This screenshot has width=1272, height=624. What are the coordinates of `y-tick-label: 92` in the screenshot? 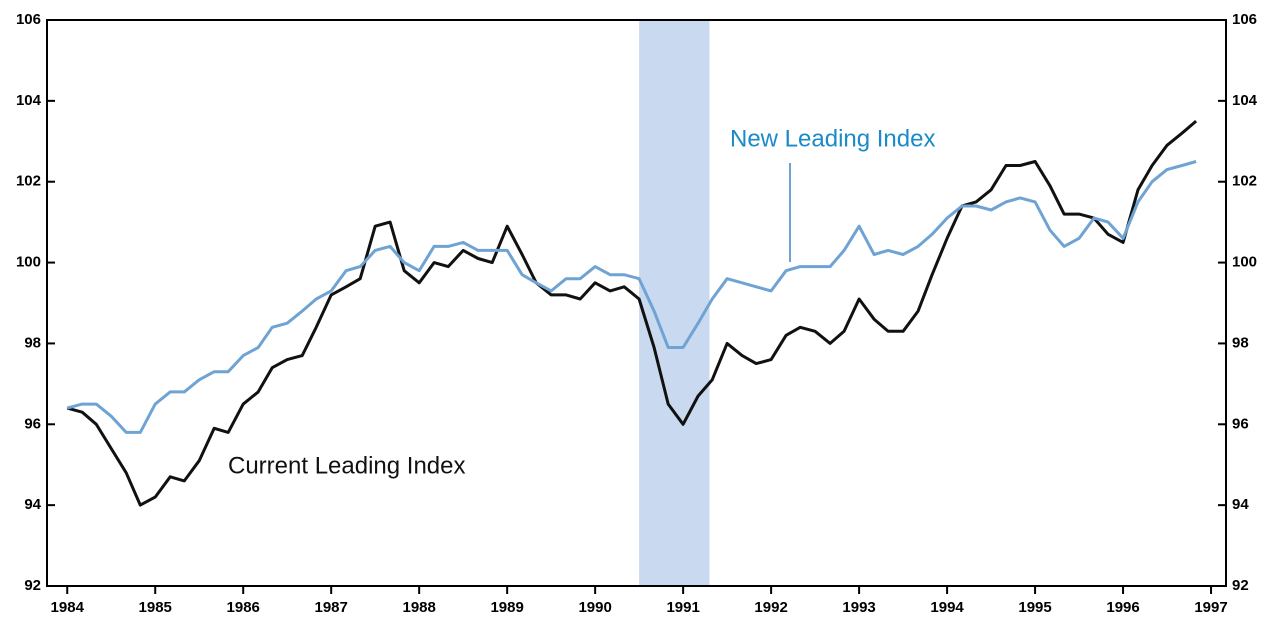 It's located at (32, 585).